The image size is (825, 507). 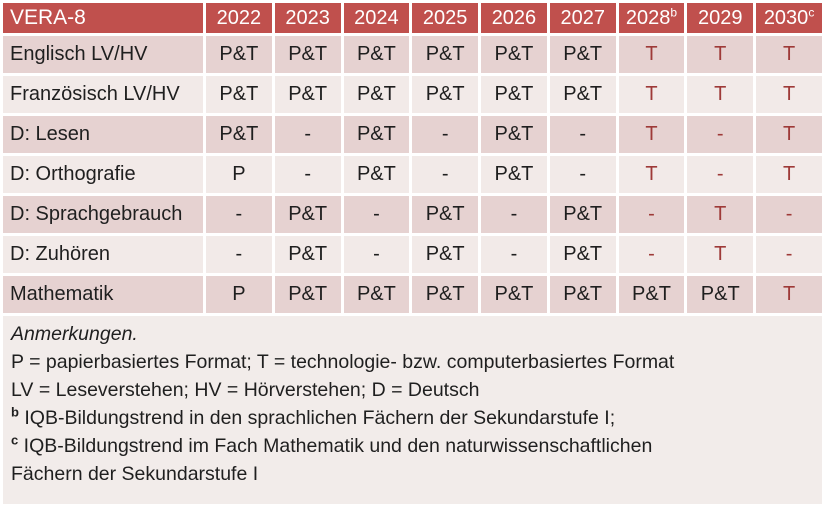 I want to click on row-label: D: Sprachgebrauch, so click(x=103, y=214).